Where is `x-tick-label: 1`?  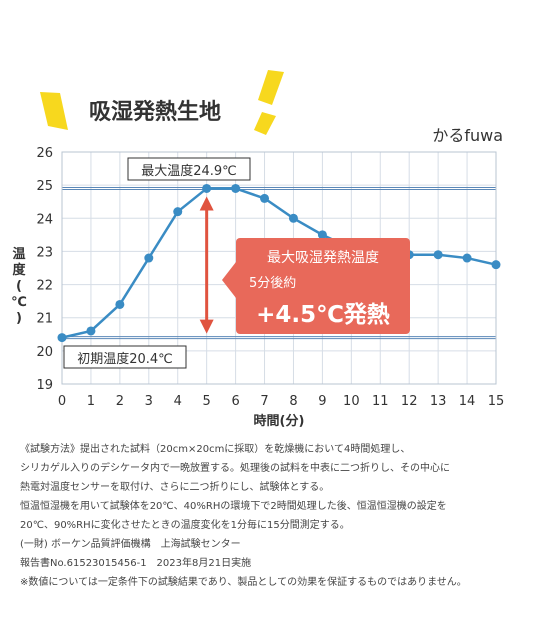
x-tick-label: 1 is located at coordinates (91, 401).